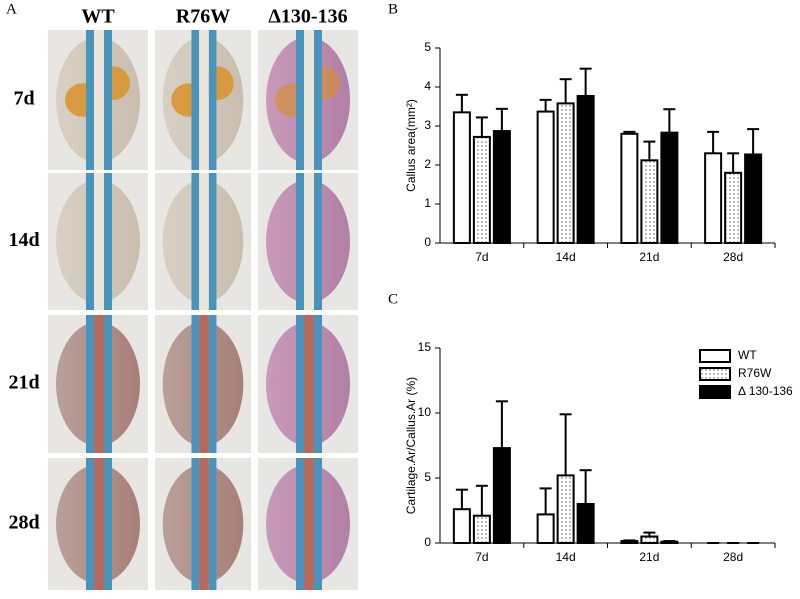 This screenshot has width=800, height=599. I want to click on column-header: Δ130-136, so click(307, 17).